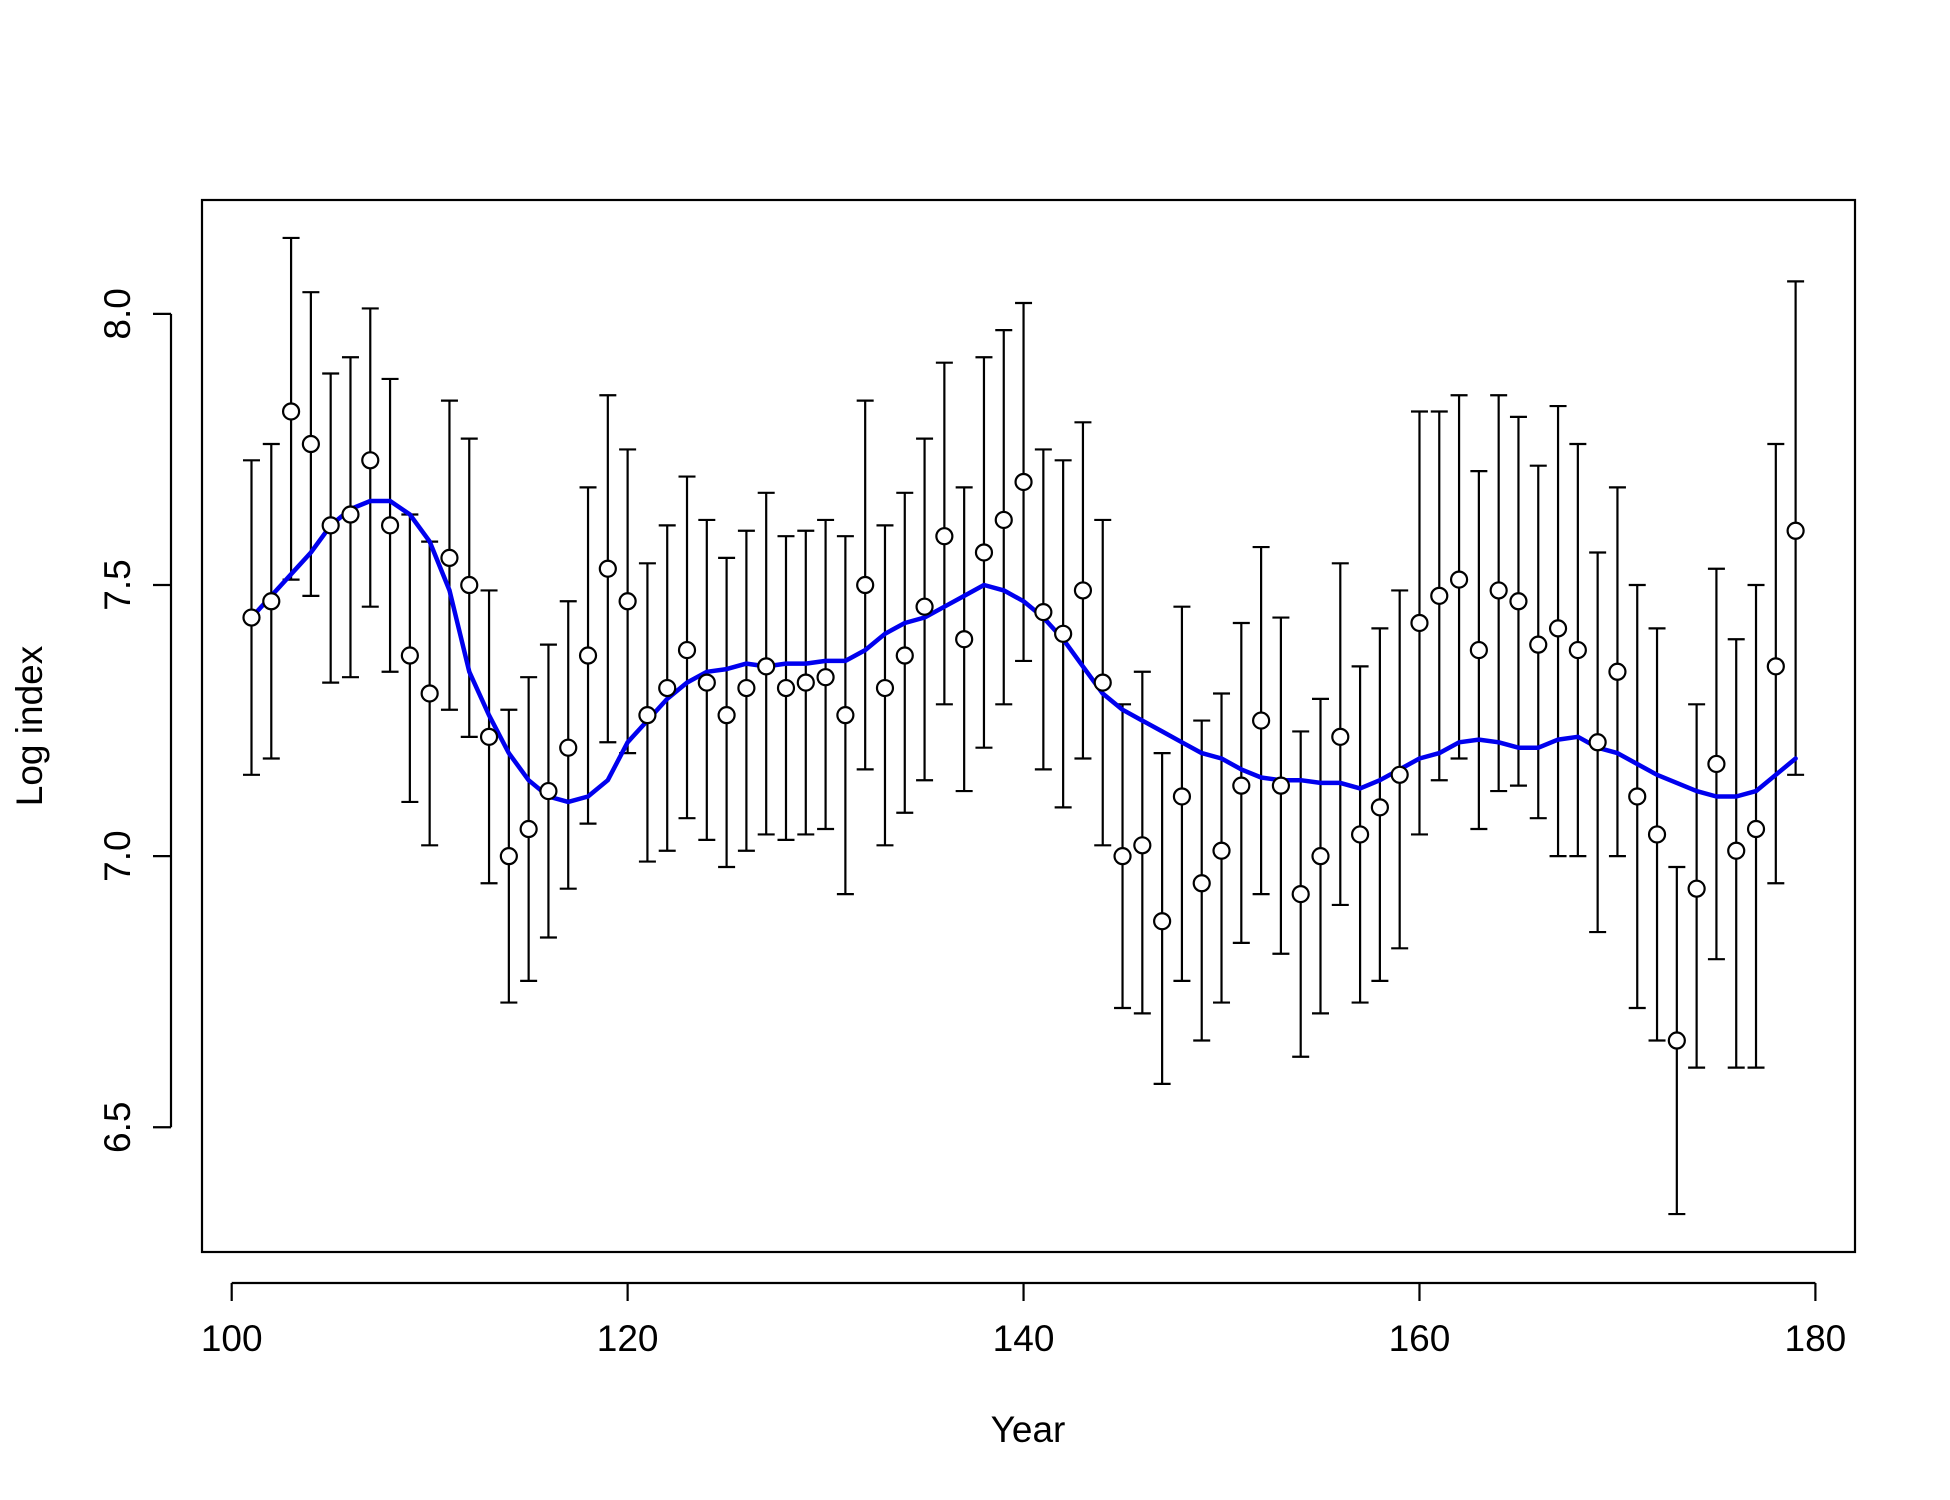 Image resolution: width=1950 pixels, height=1500 pixels. Describe the element at coordinates (117, 1127) in the screenshot. I see `y-tick-label: 6.5` at that location.